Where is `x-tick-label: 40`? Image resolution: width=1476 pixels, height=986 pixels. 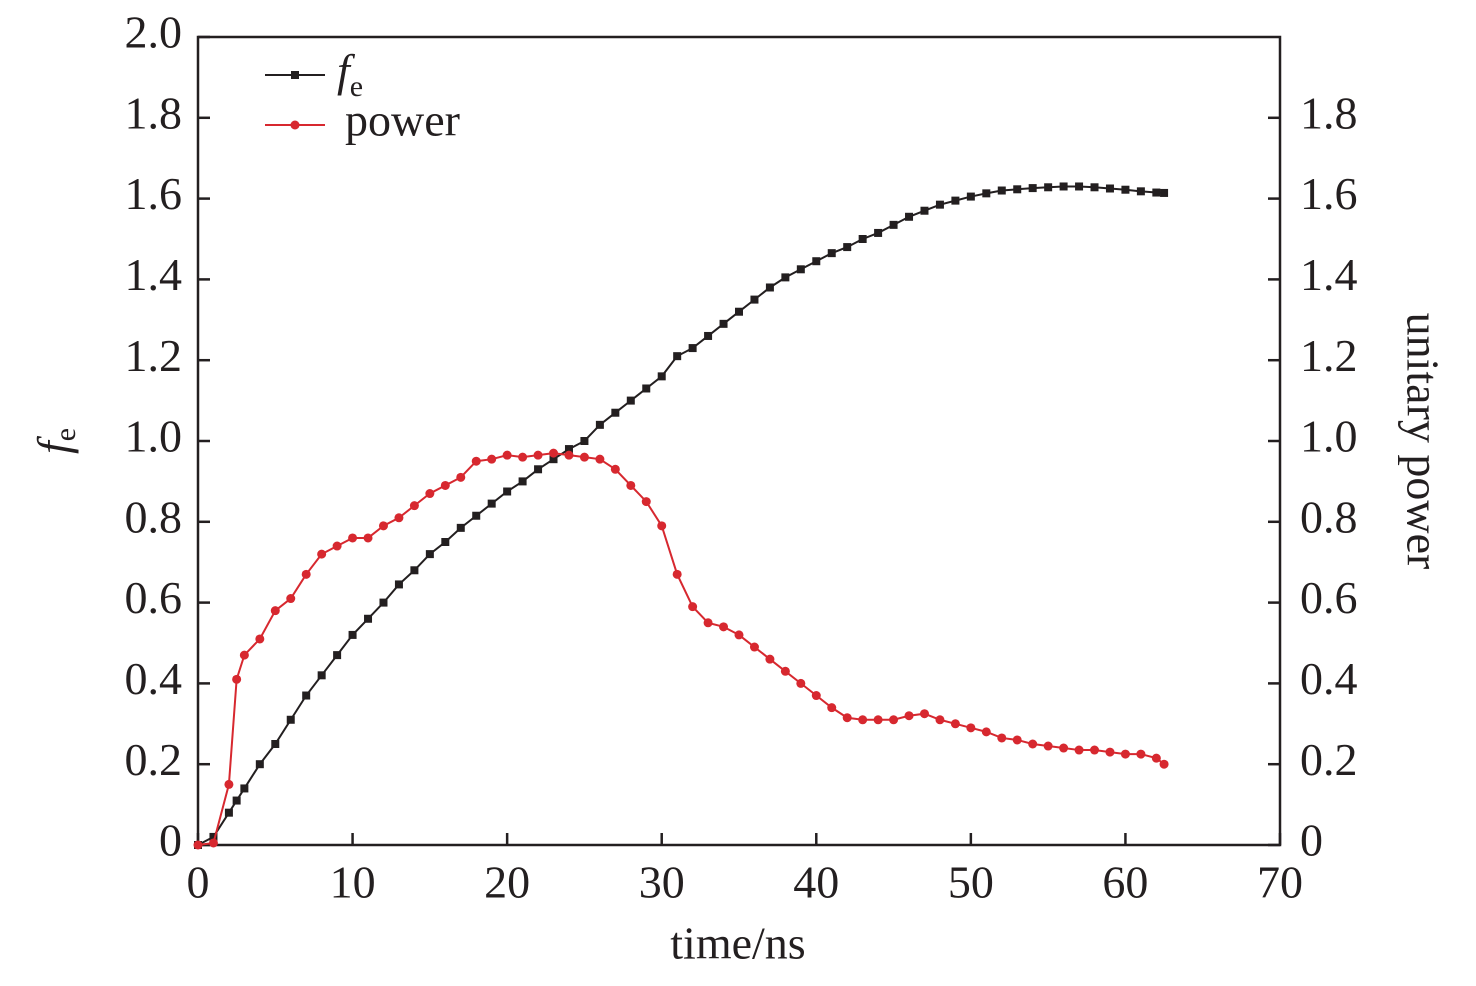 x-tick-label: 40 is located at coordinates (816, 882).